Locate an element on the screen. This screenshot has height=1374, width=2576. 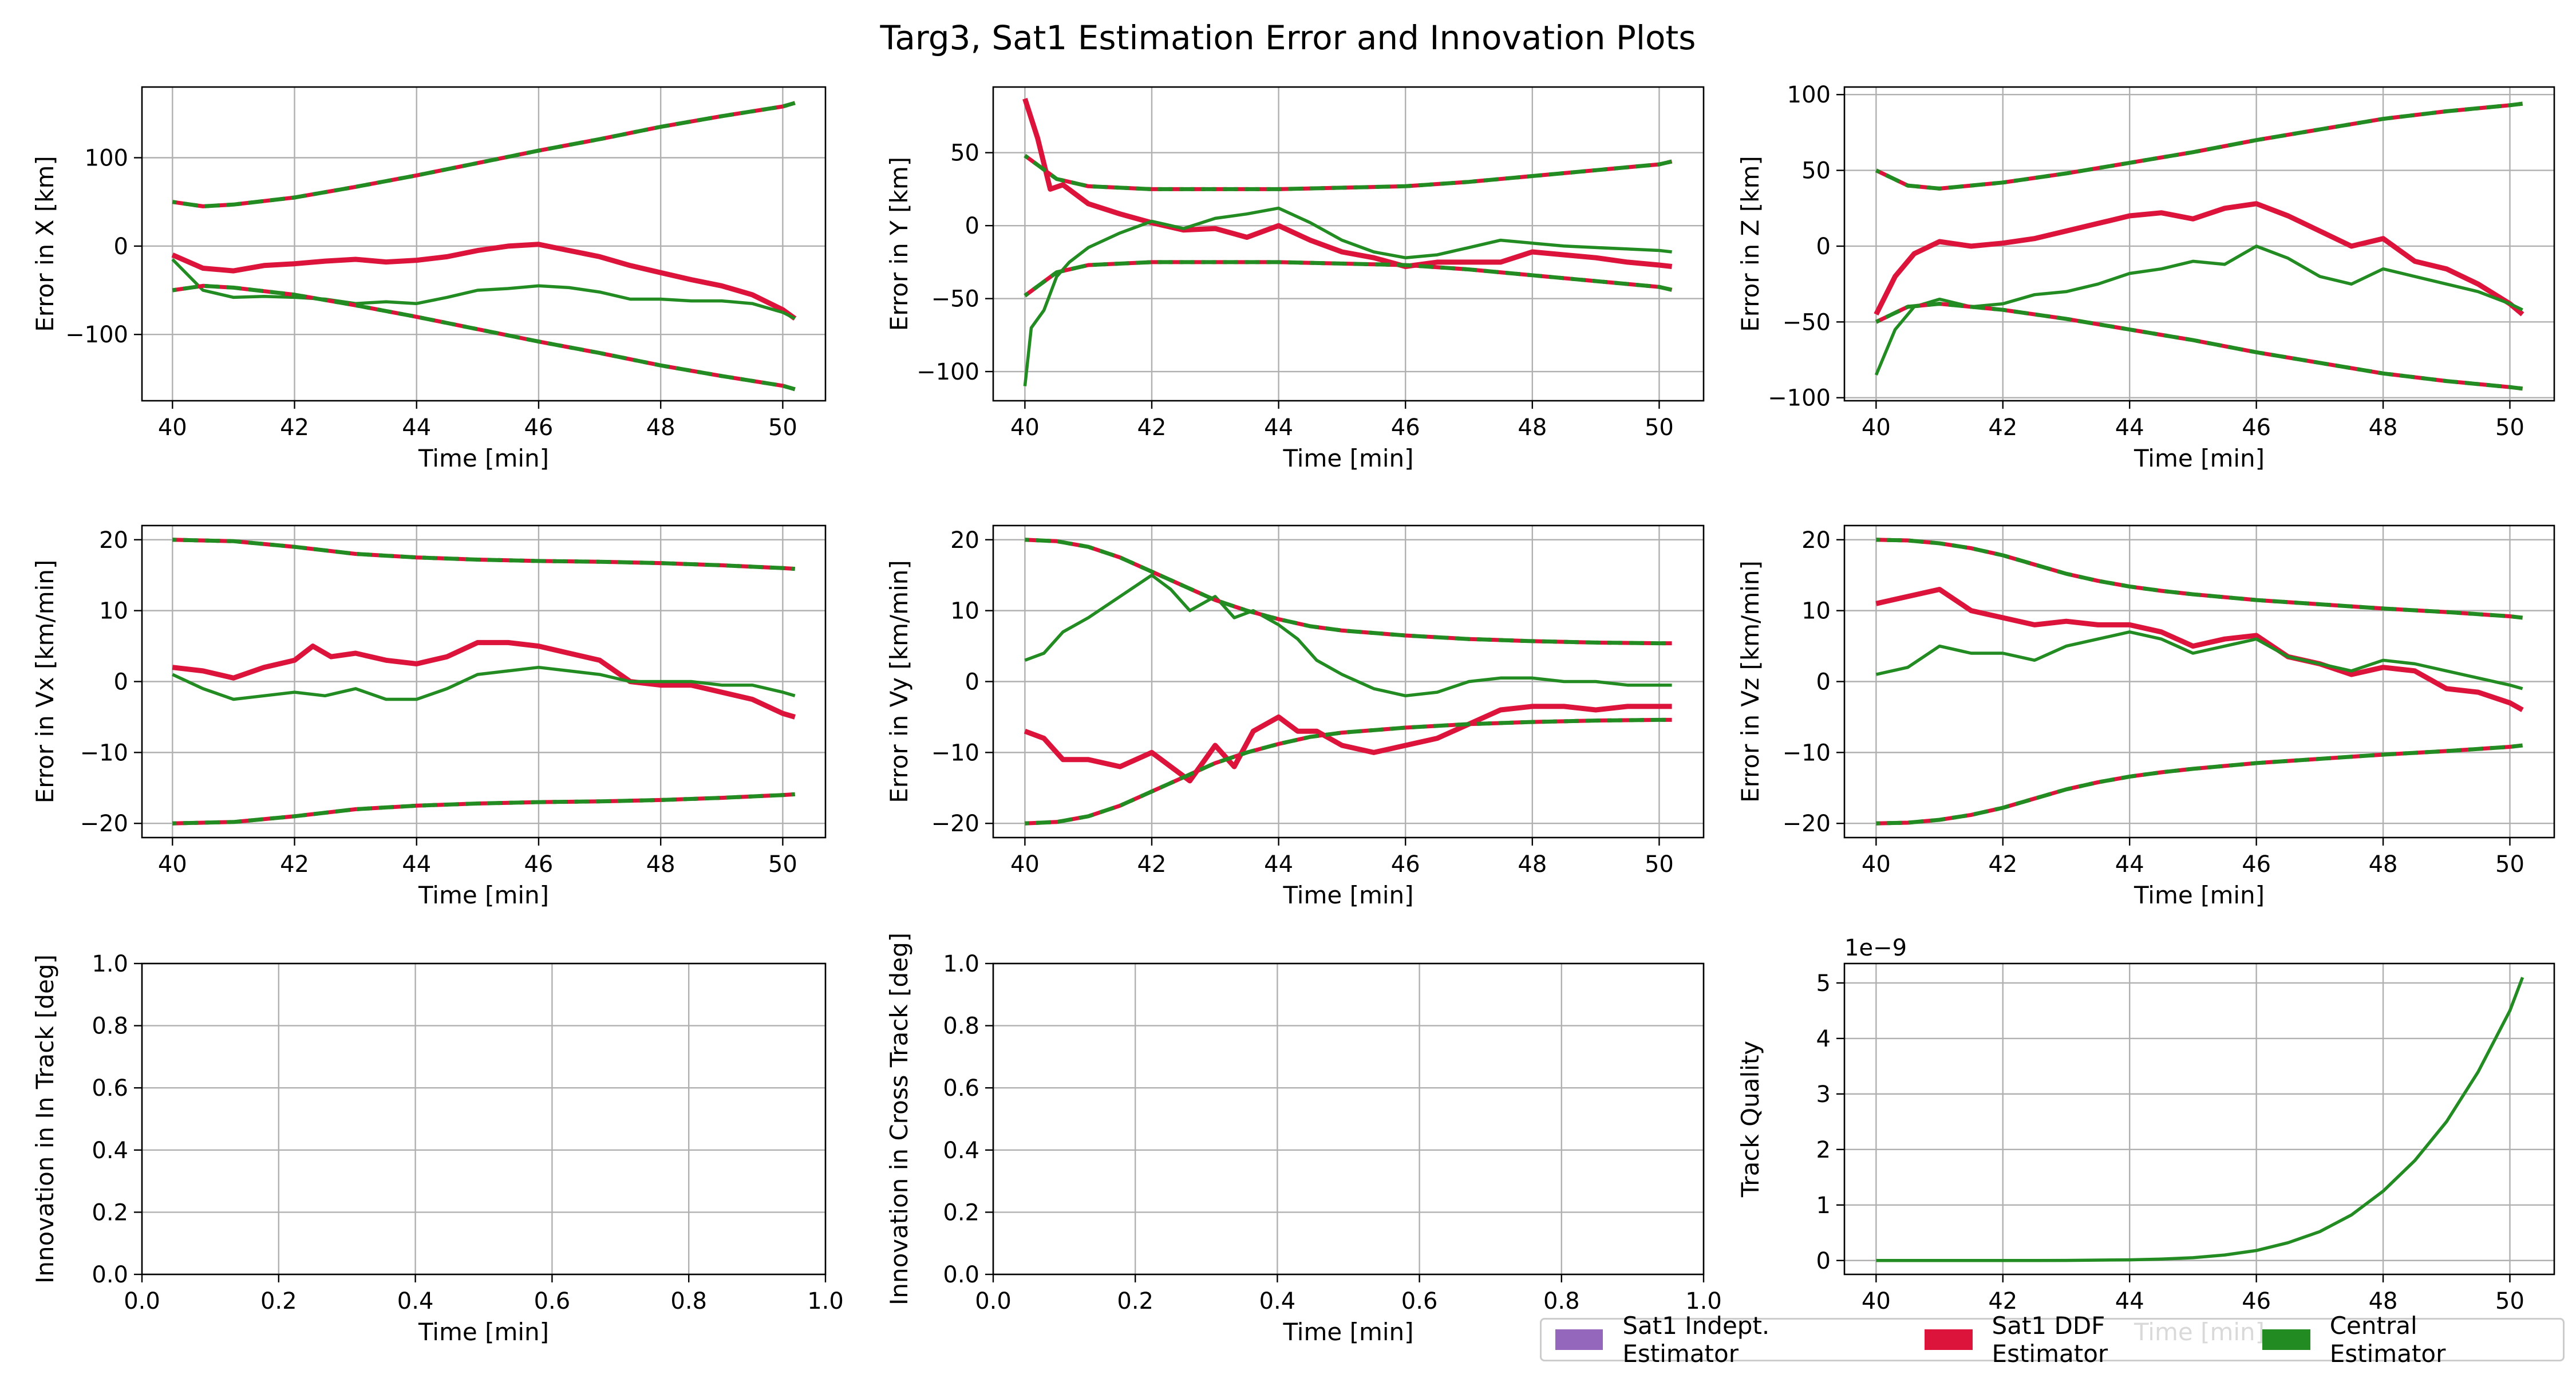
y-axis-label: Error in Z [km] is located at coordinates (1750, 244).